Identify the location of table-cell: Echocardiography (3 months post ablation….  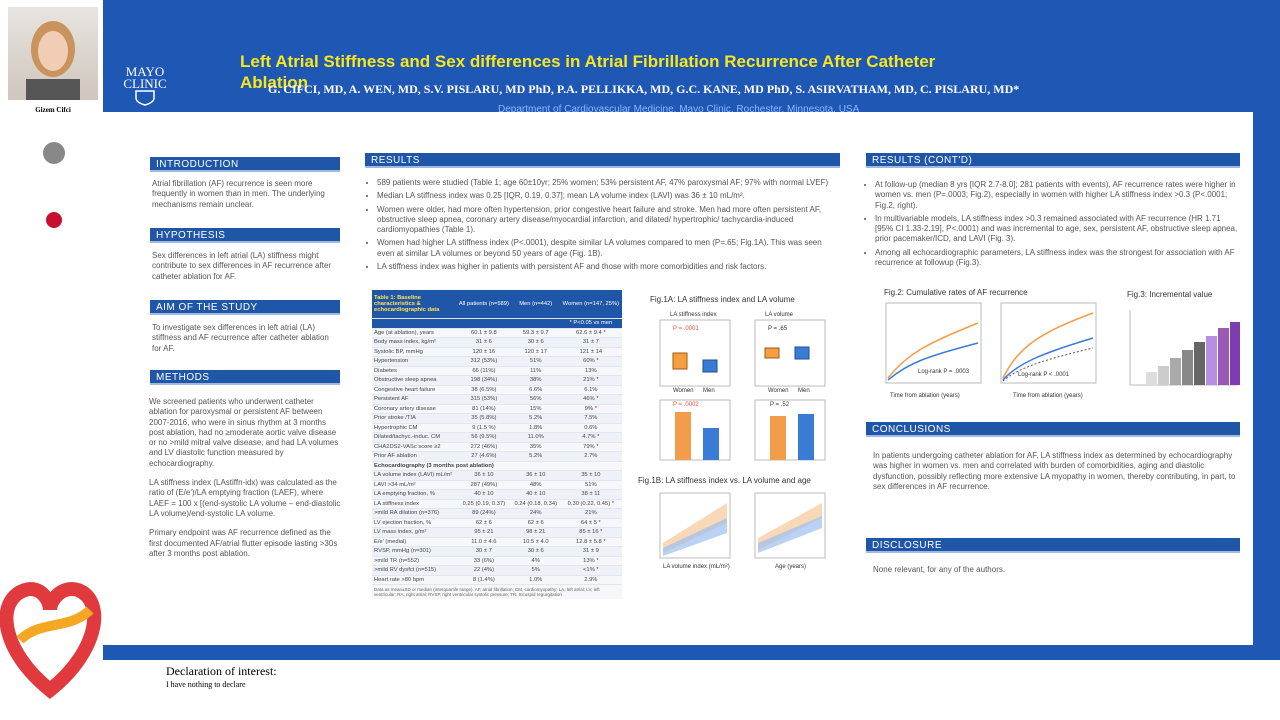
(497, 466).